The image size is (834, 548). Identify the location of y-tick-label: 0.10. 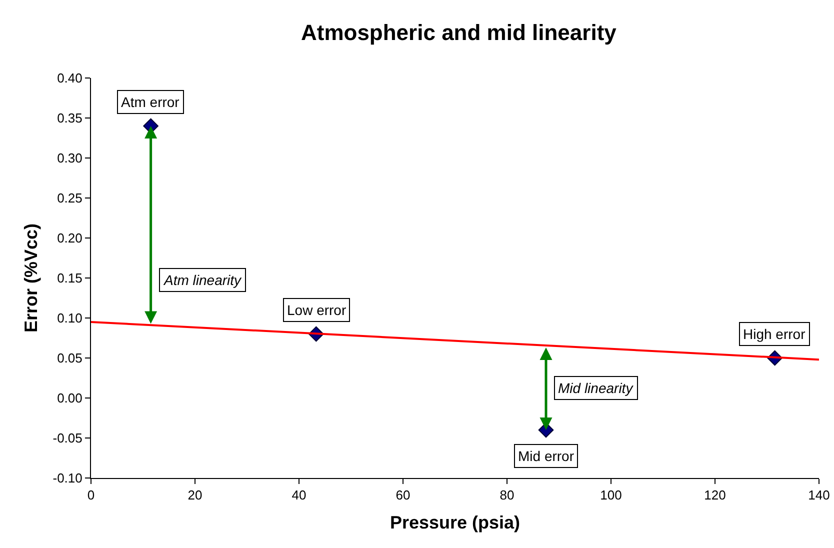
(69, 318).